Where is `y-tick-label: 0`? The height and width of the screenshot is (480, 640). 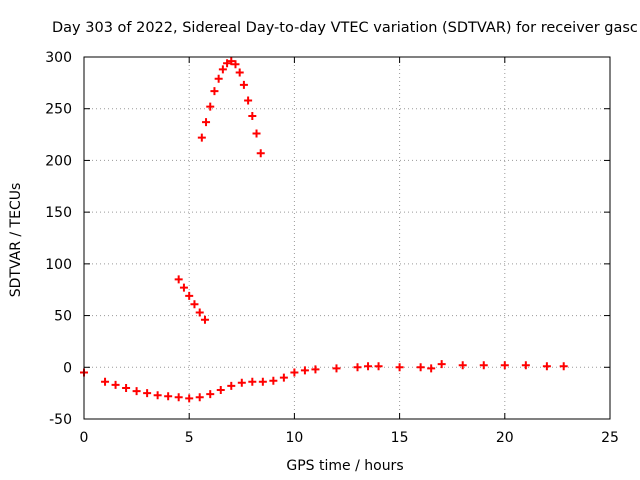
y-tick-label: 0 is located at coordinates (67, 368).